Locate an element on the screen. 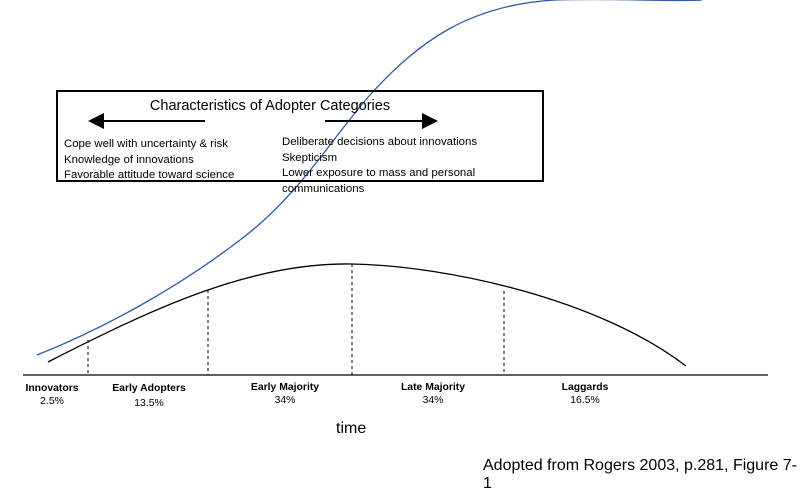 The image size is (800, 493). box-title: Characteristics of Adopter Categories is located at coordinates (270, 106).